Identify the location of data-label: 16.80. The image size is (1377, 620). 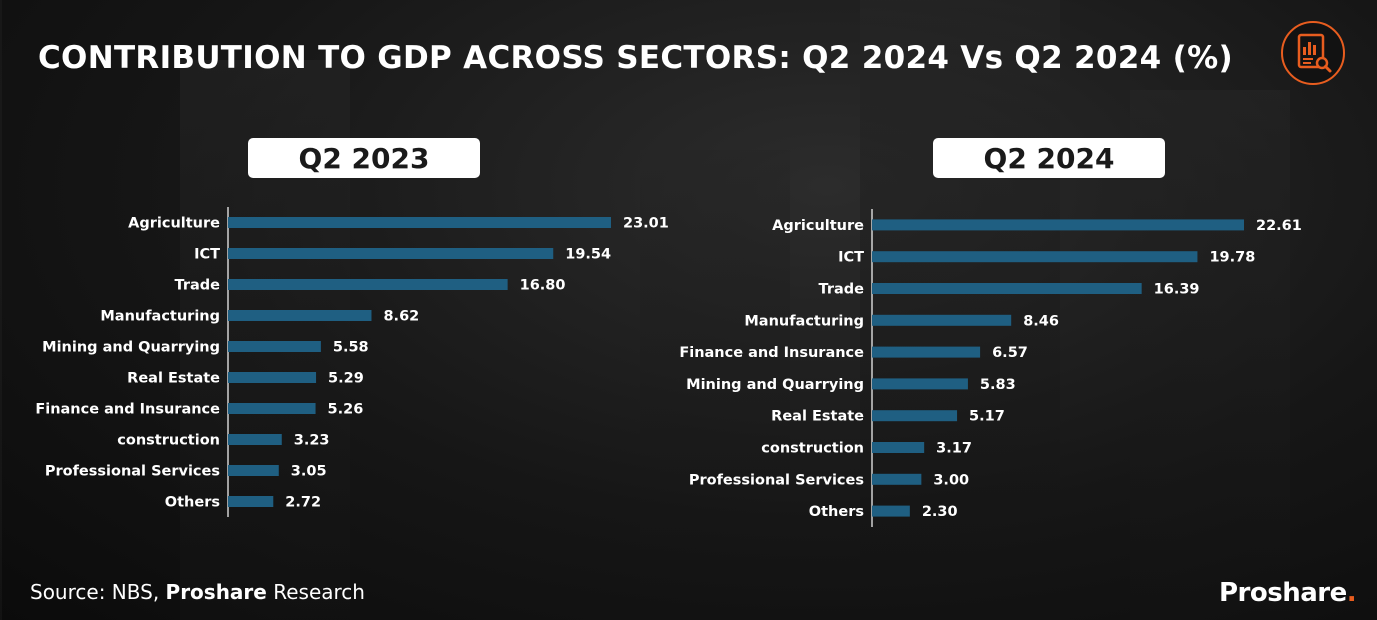
(543, 286).